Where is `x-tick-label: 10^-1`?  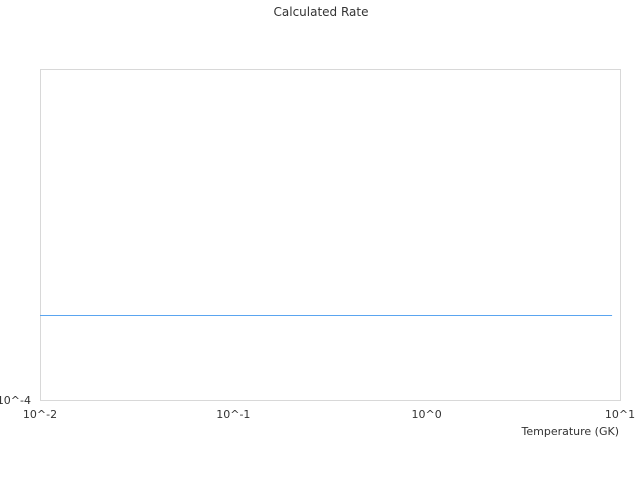 x-tick-label: 10^-1 is located at coordinates (233, 414).